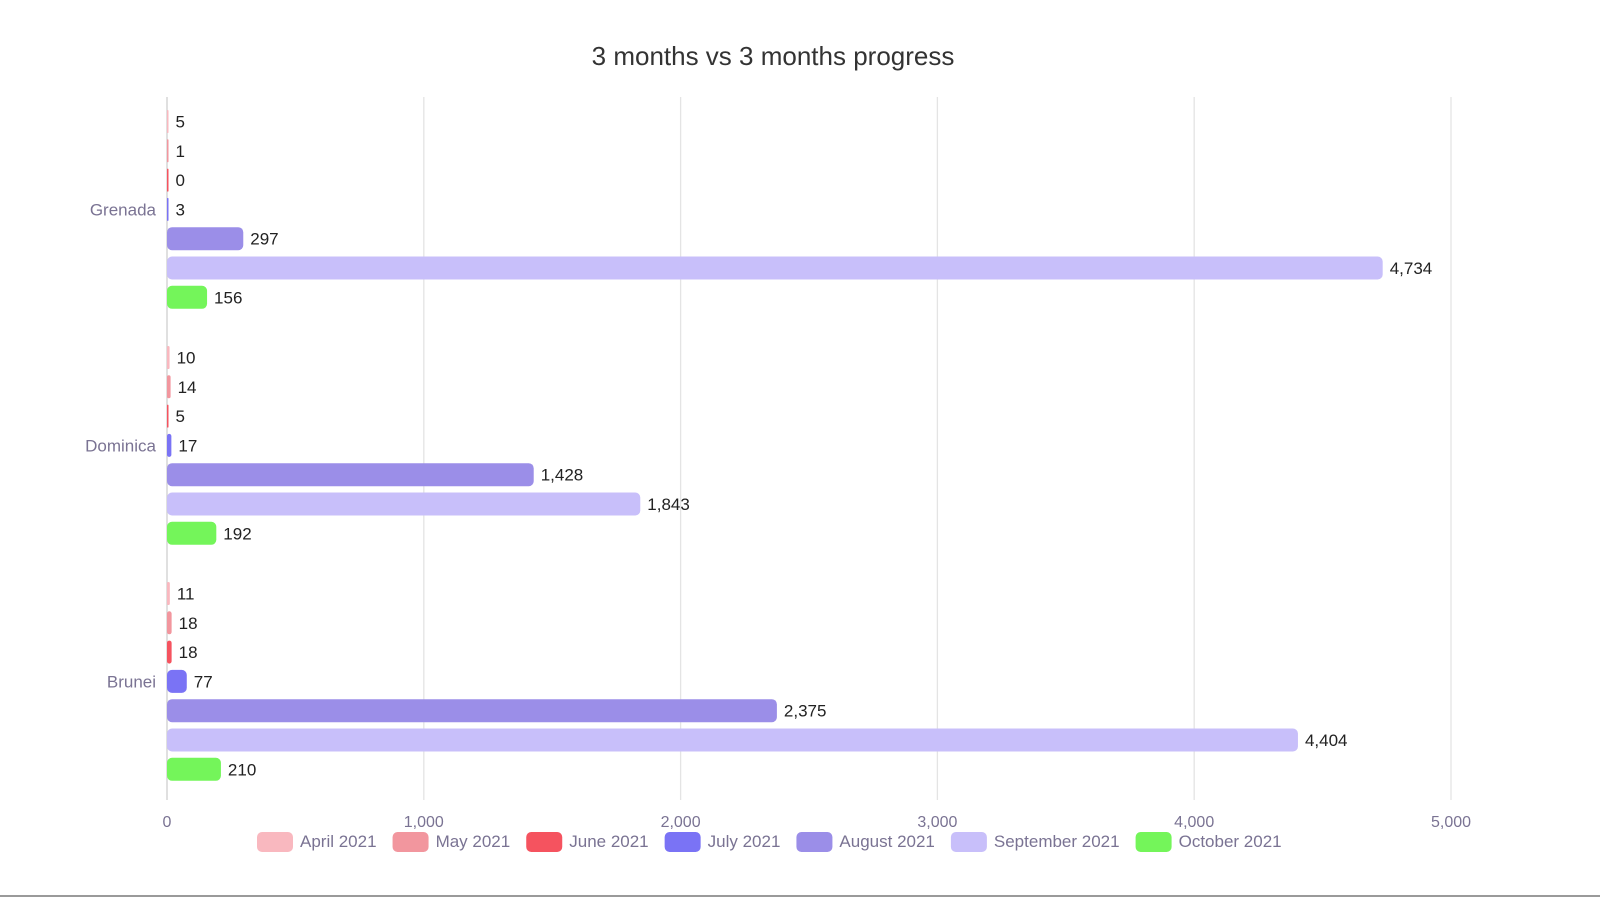  What do you see at coordinates (180, 209) in the screenshot?
I see `data-label: 3` at bounding box center [180, 209].